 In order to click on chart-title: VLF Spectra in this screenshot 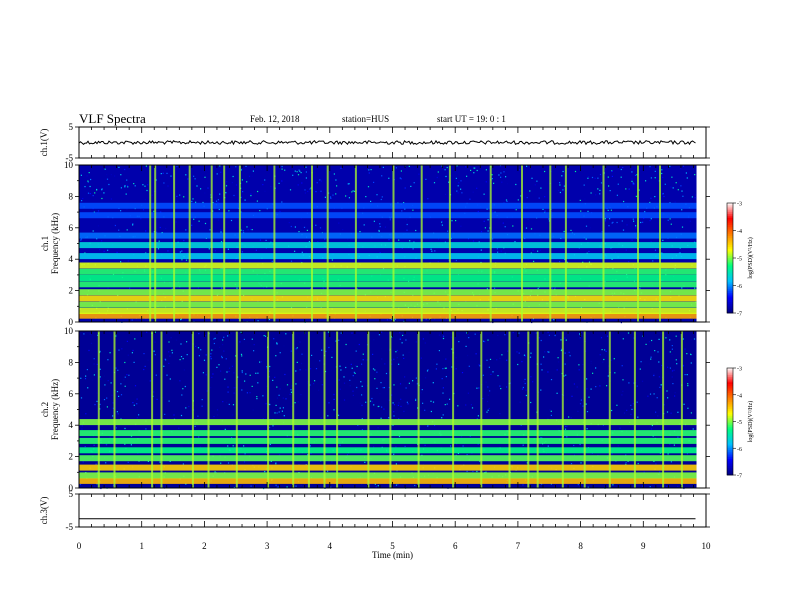, I will do `click(112, 118)`.